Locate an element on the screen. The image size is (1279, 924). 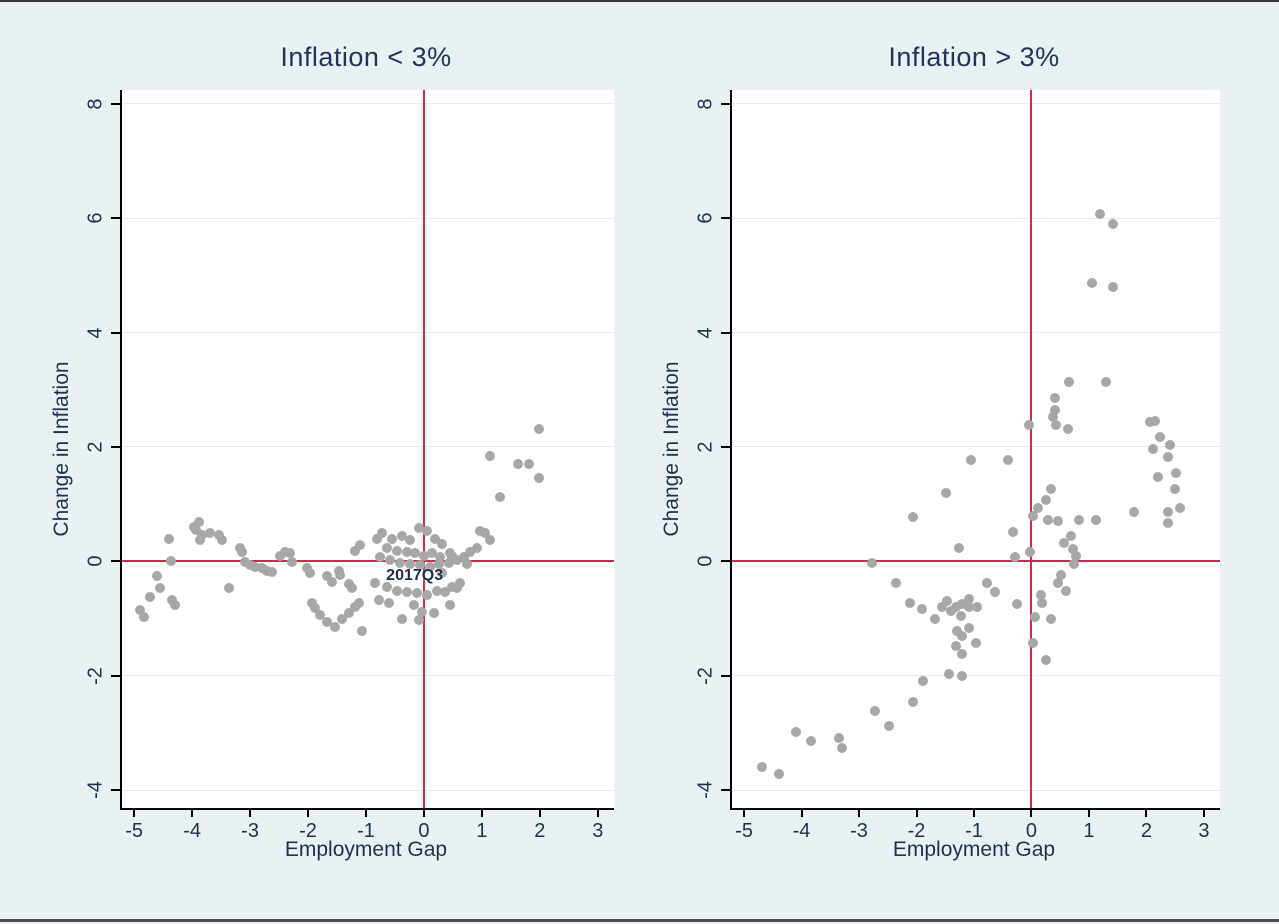
x-tick-label: -5 is located at coordinates (134, 831).